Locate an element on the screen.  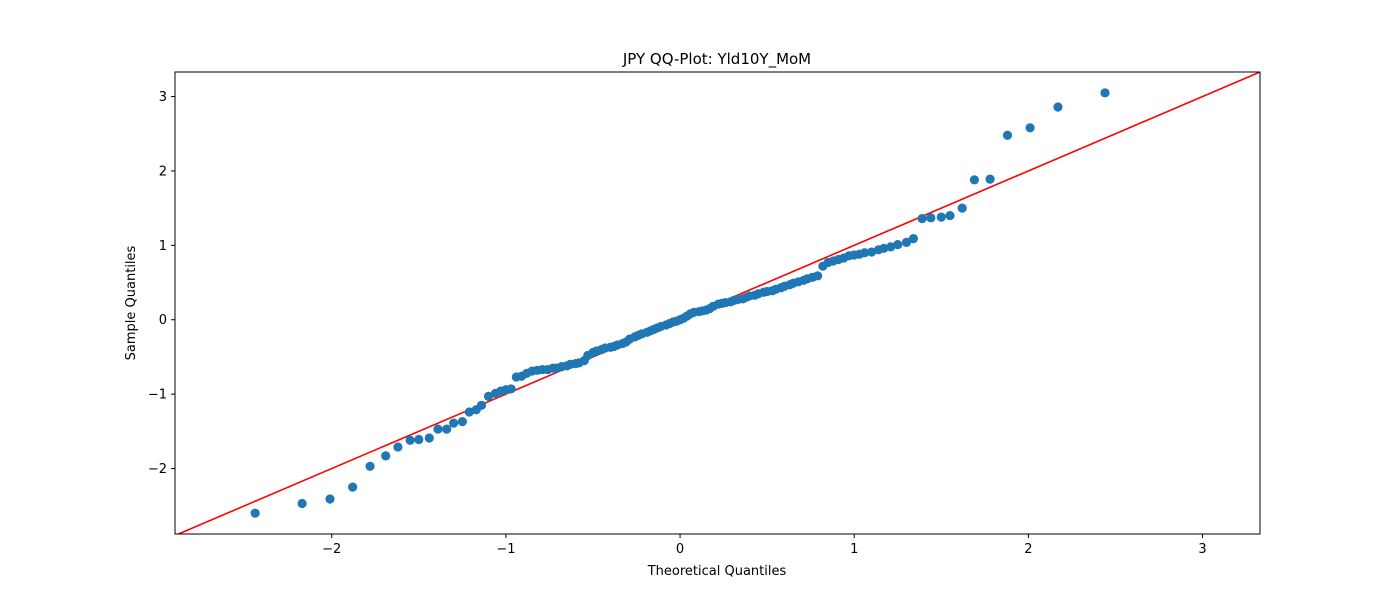
x-tick-label: 2 is located at coordinates (1028, 549).